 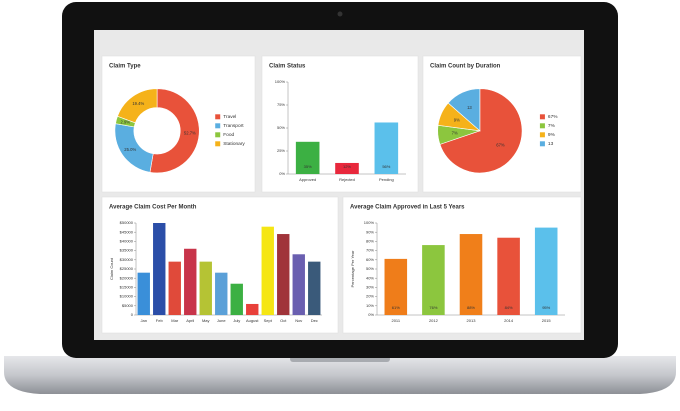 I want to click on value-label: 56%, so click(x=386, y=166).